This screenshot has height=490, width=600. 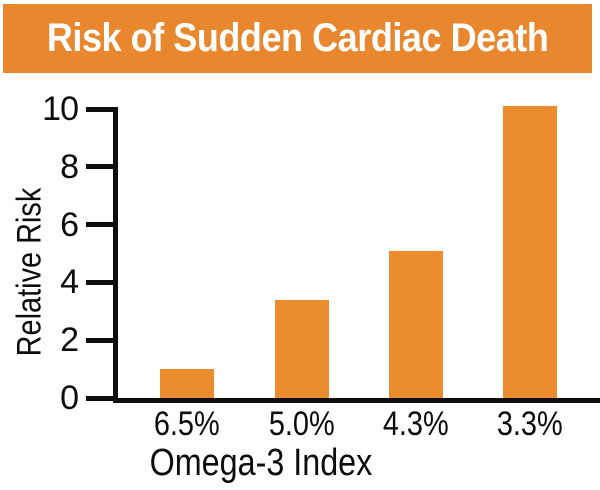 What do you see at coordinates (302, 348) in the screenshot?
I see `bar-omega3-5-0-percent` at bounding box center [302, 348].